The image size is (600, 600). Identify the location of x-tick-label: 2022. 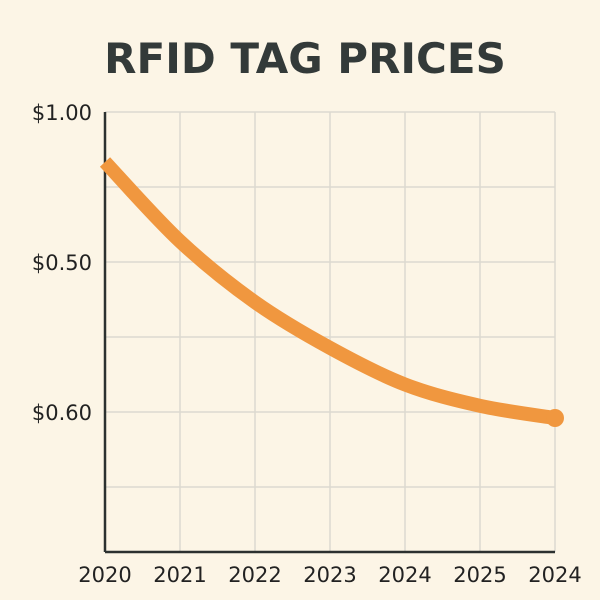
(254, 575).